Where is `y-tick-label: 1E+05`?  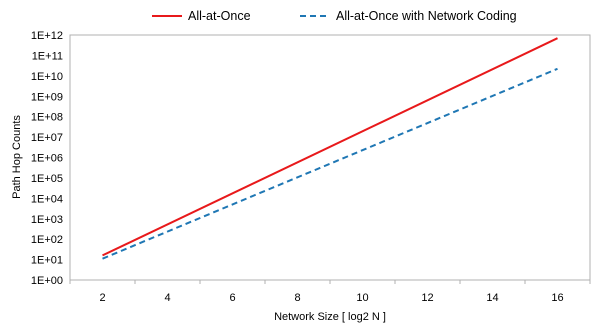 y-tick-label: 1E+05 is located at coordinates (47, 179).